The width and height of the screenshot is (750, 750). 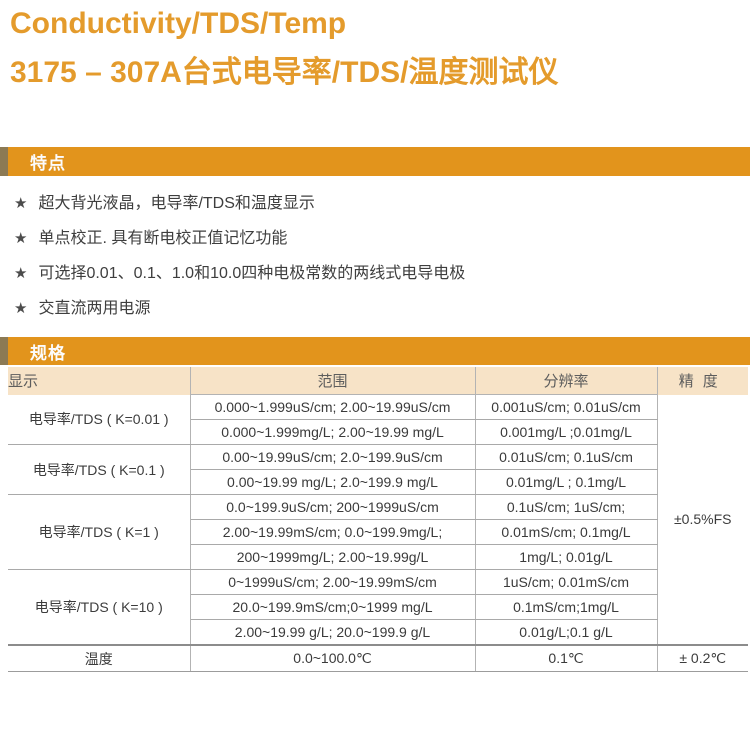 I want to click on range-cell: 0~1999uS/cm; 2.00~19.99mS/cm, so click(x=333, y=582).